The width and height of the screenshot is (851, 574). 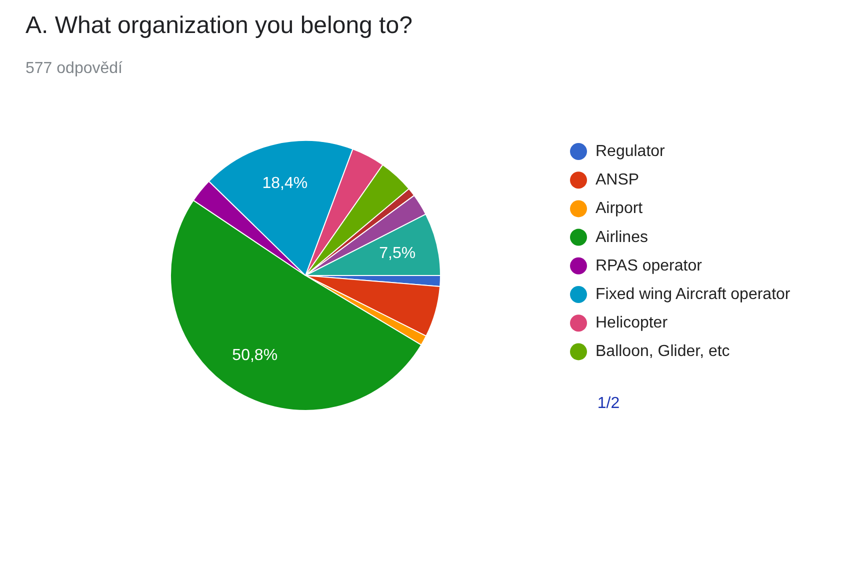 I want to click on legend-label: RPAS operator, so click(x=649, y=265).